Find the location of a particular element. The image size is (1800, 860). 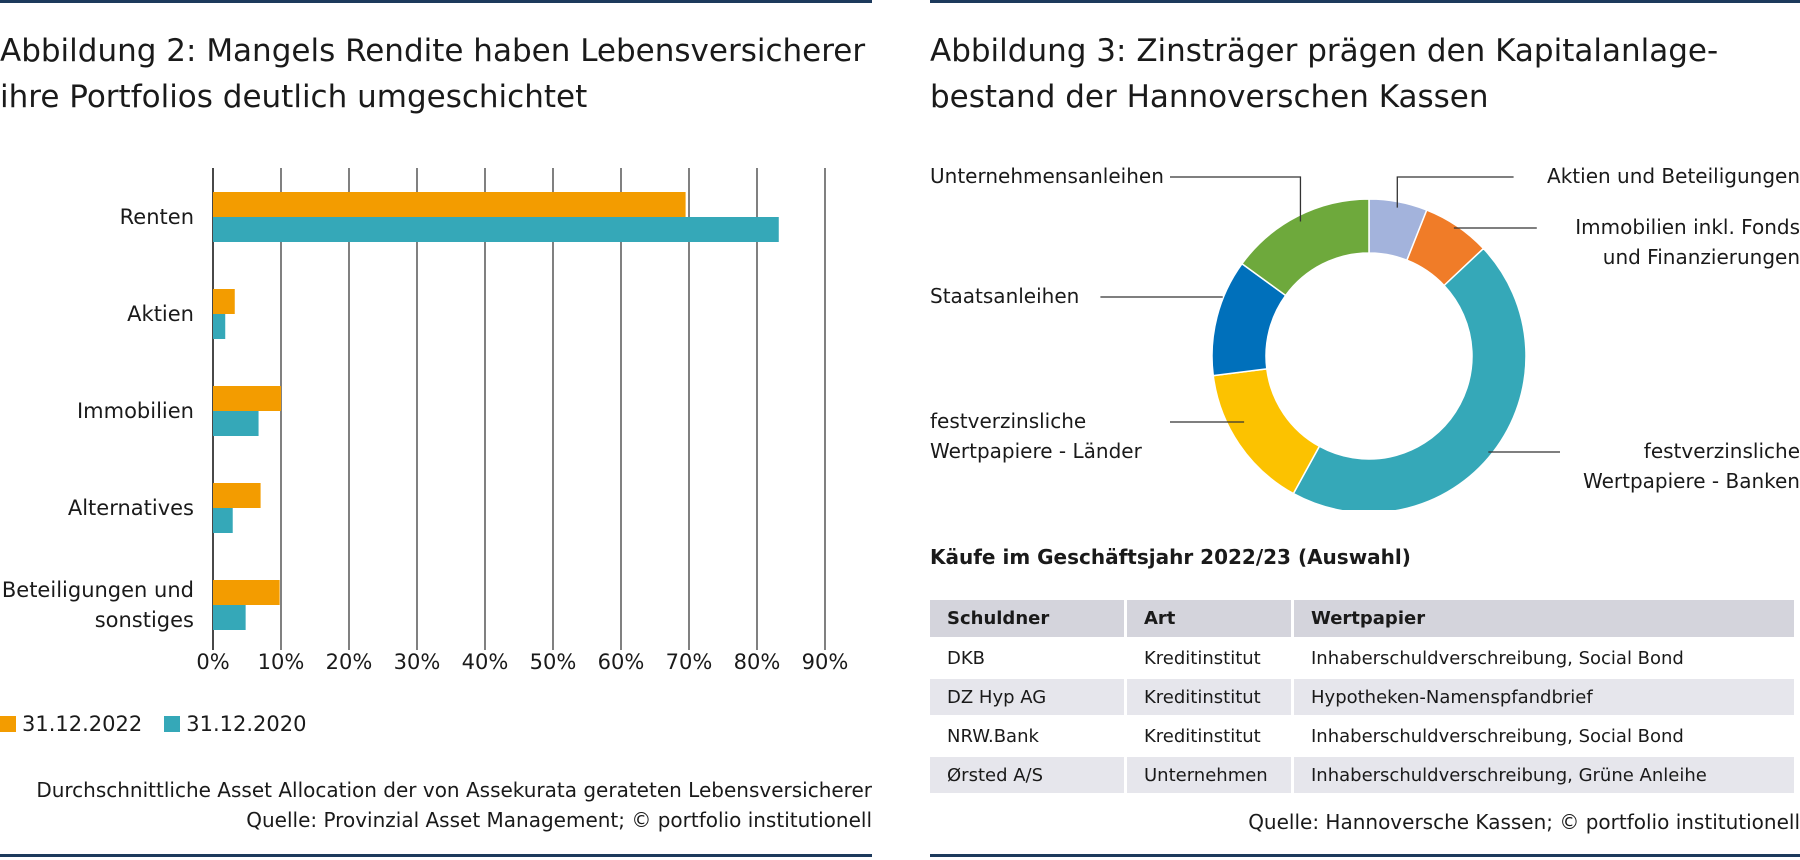

slice-label: Staatsanleihen is located at coordinates (1004, 296).